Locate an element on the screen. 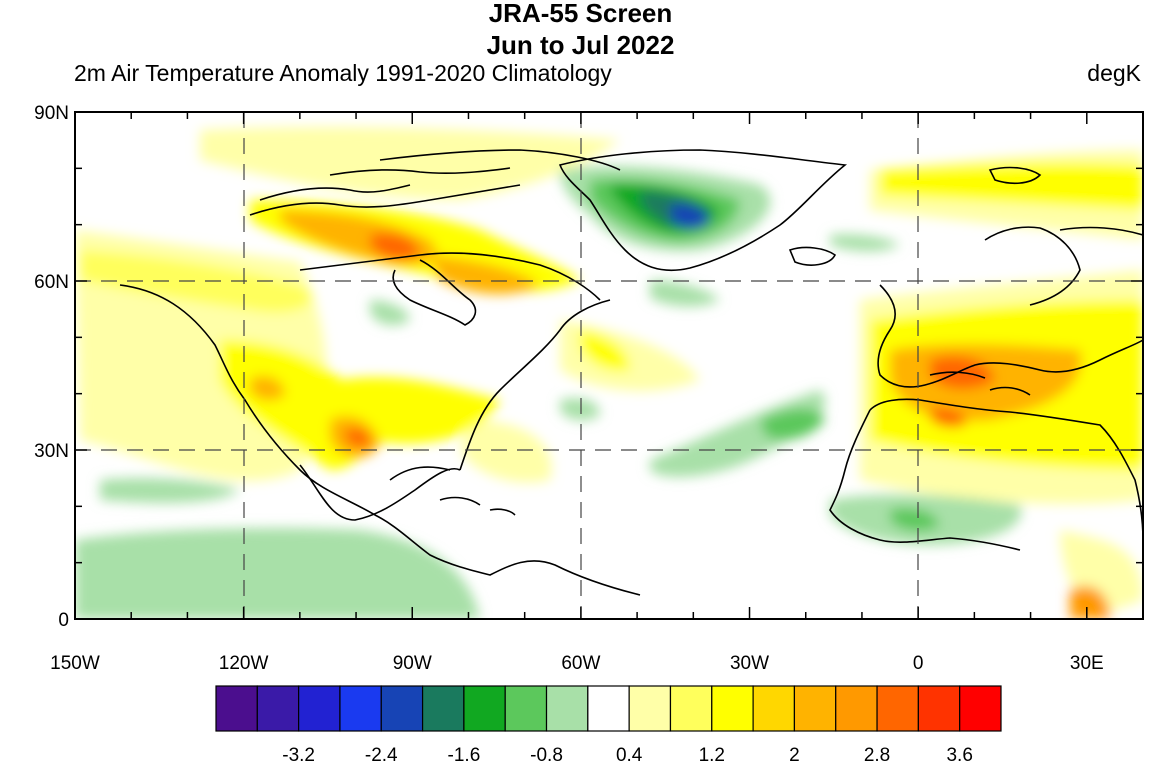  colorbar-label: 0.4 is located at coordinates (629, 754).